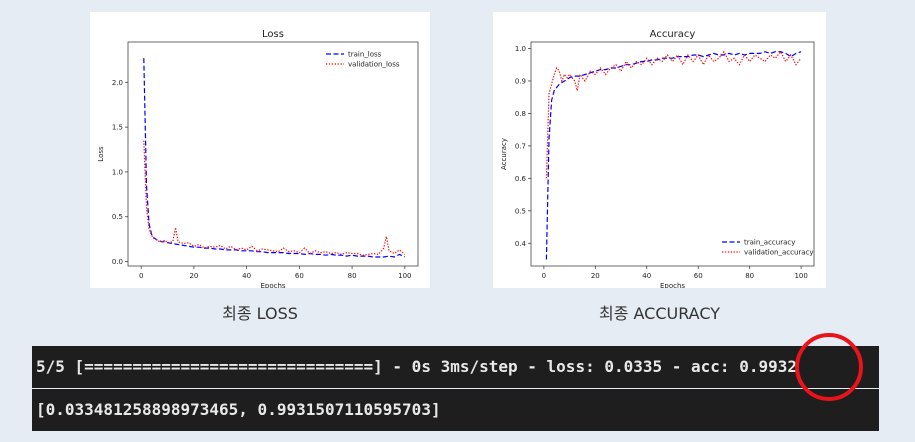  What do you see at coordinates (521, 179) in the screenshot?
I see `accuracy-ytick-label: 0.6` at bounding box center [521, 179].